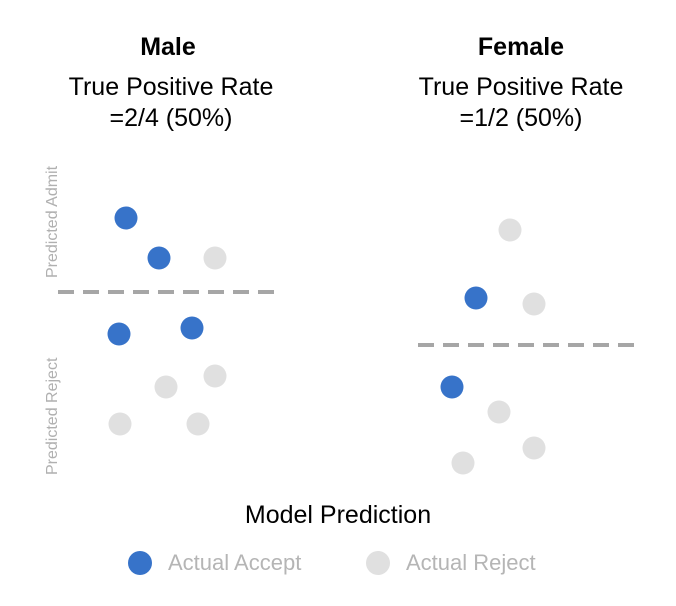 This screenshot has height=606, width=676. Describe the element at coordinates (521, 47) in the screenshot. I see `female-title: Female` at that location.